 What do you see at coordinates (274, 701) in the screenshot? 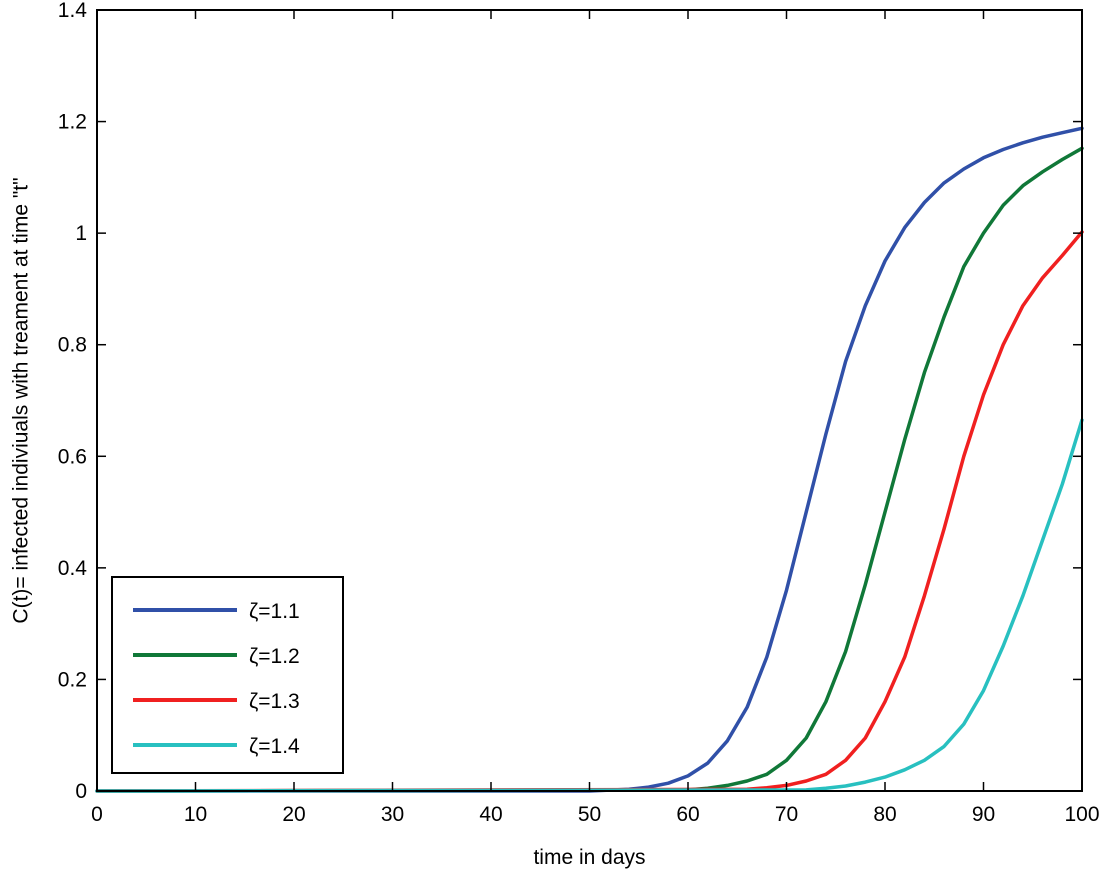
I see `legend-label: ζ=1.3` at bounding box center [274, 701].